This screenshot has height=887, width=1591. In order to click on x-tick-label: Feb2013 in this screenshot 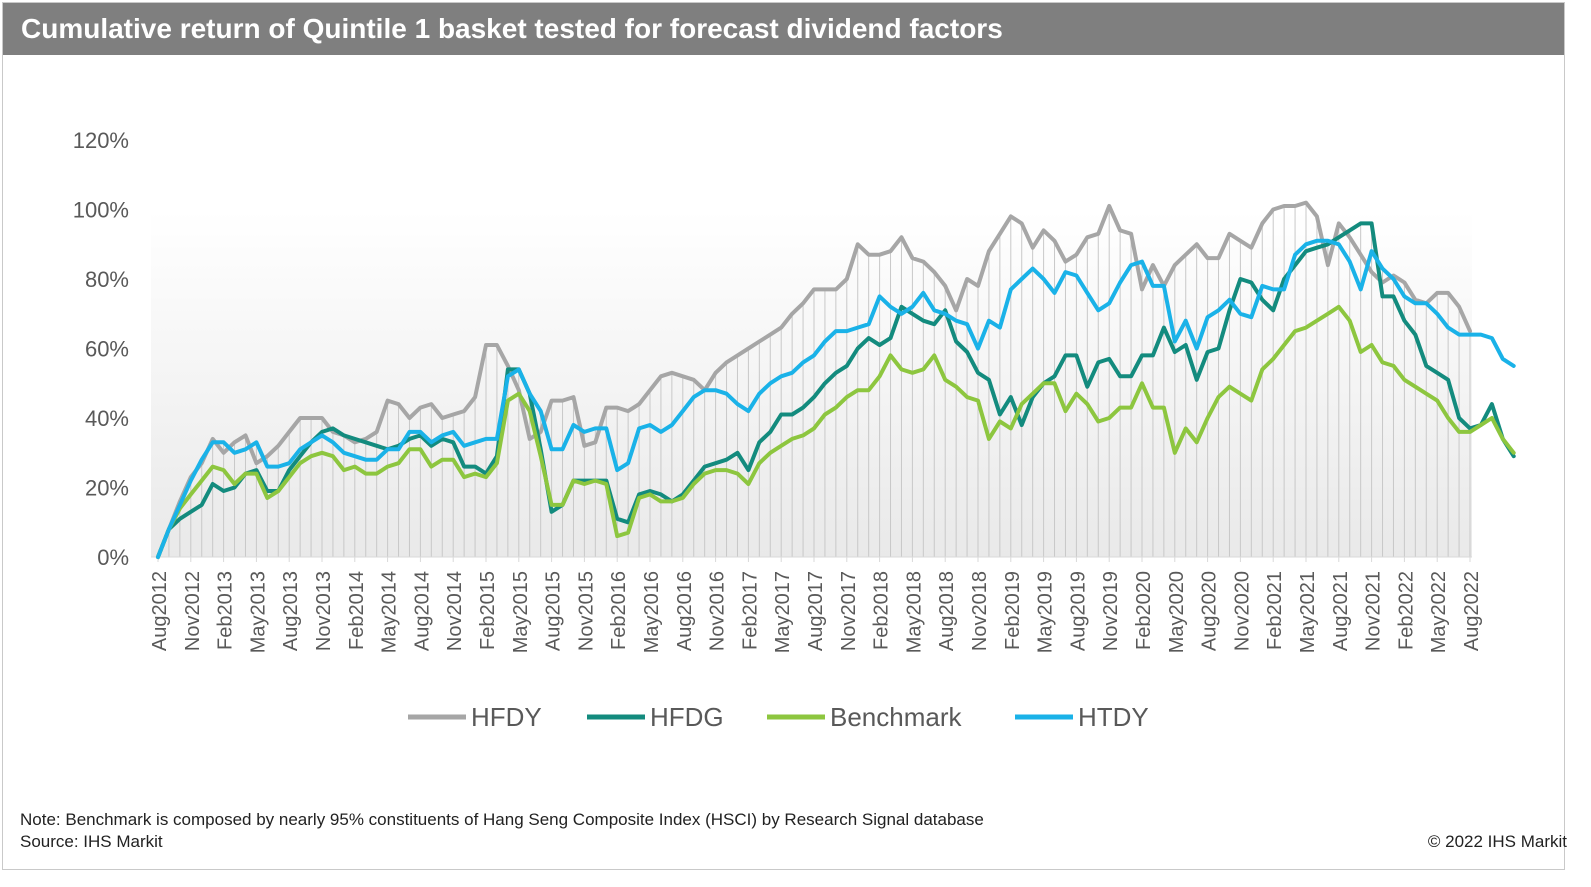, I will do `click(226, 610)`.